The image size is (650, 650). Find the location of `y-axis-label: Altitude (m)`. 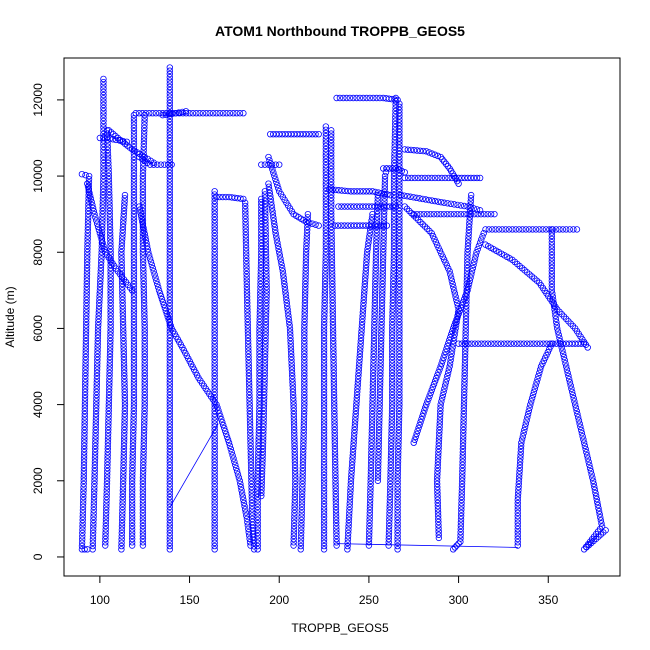

y-axis-label: Altitude (m) is located at coordinates (10, 316).